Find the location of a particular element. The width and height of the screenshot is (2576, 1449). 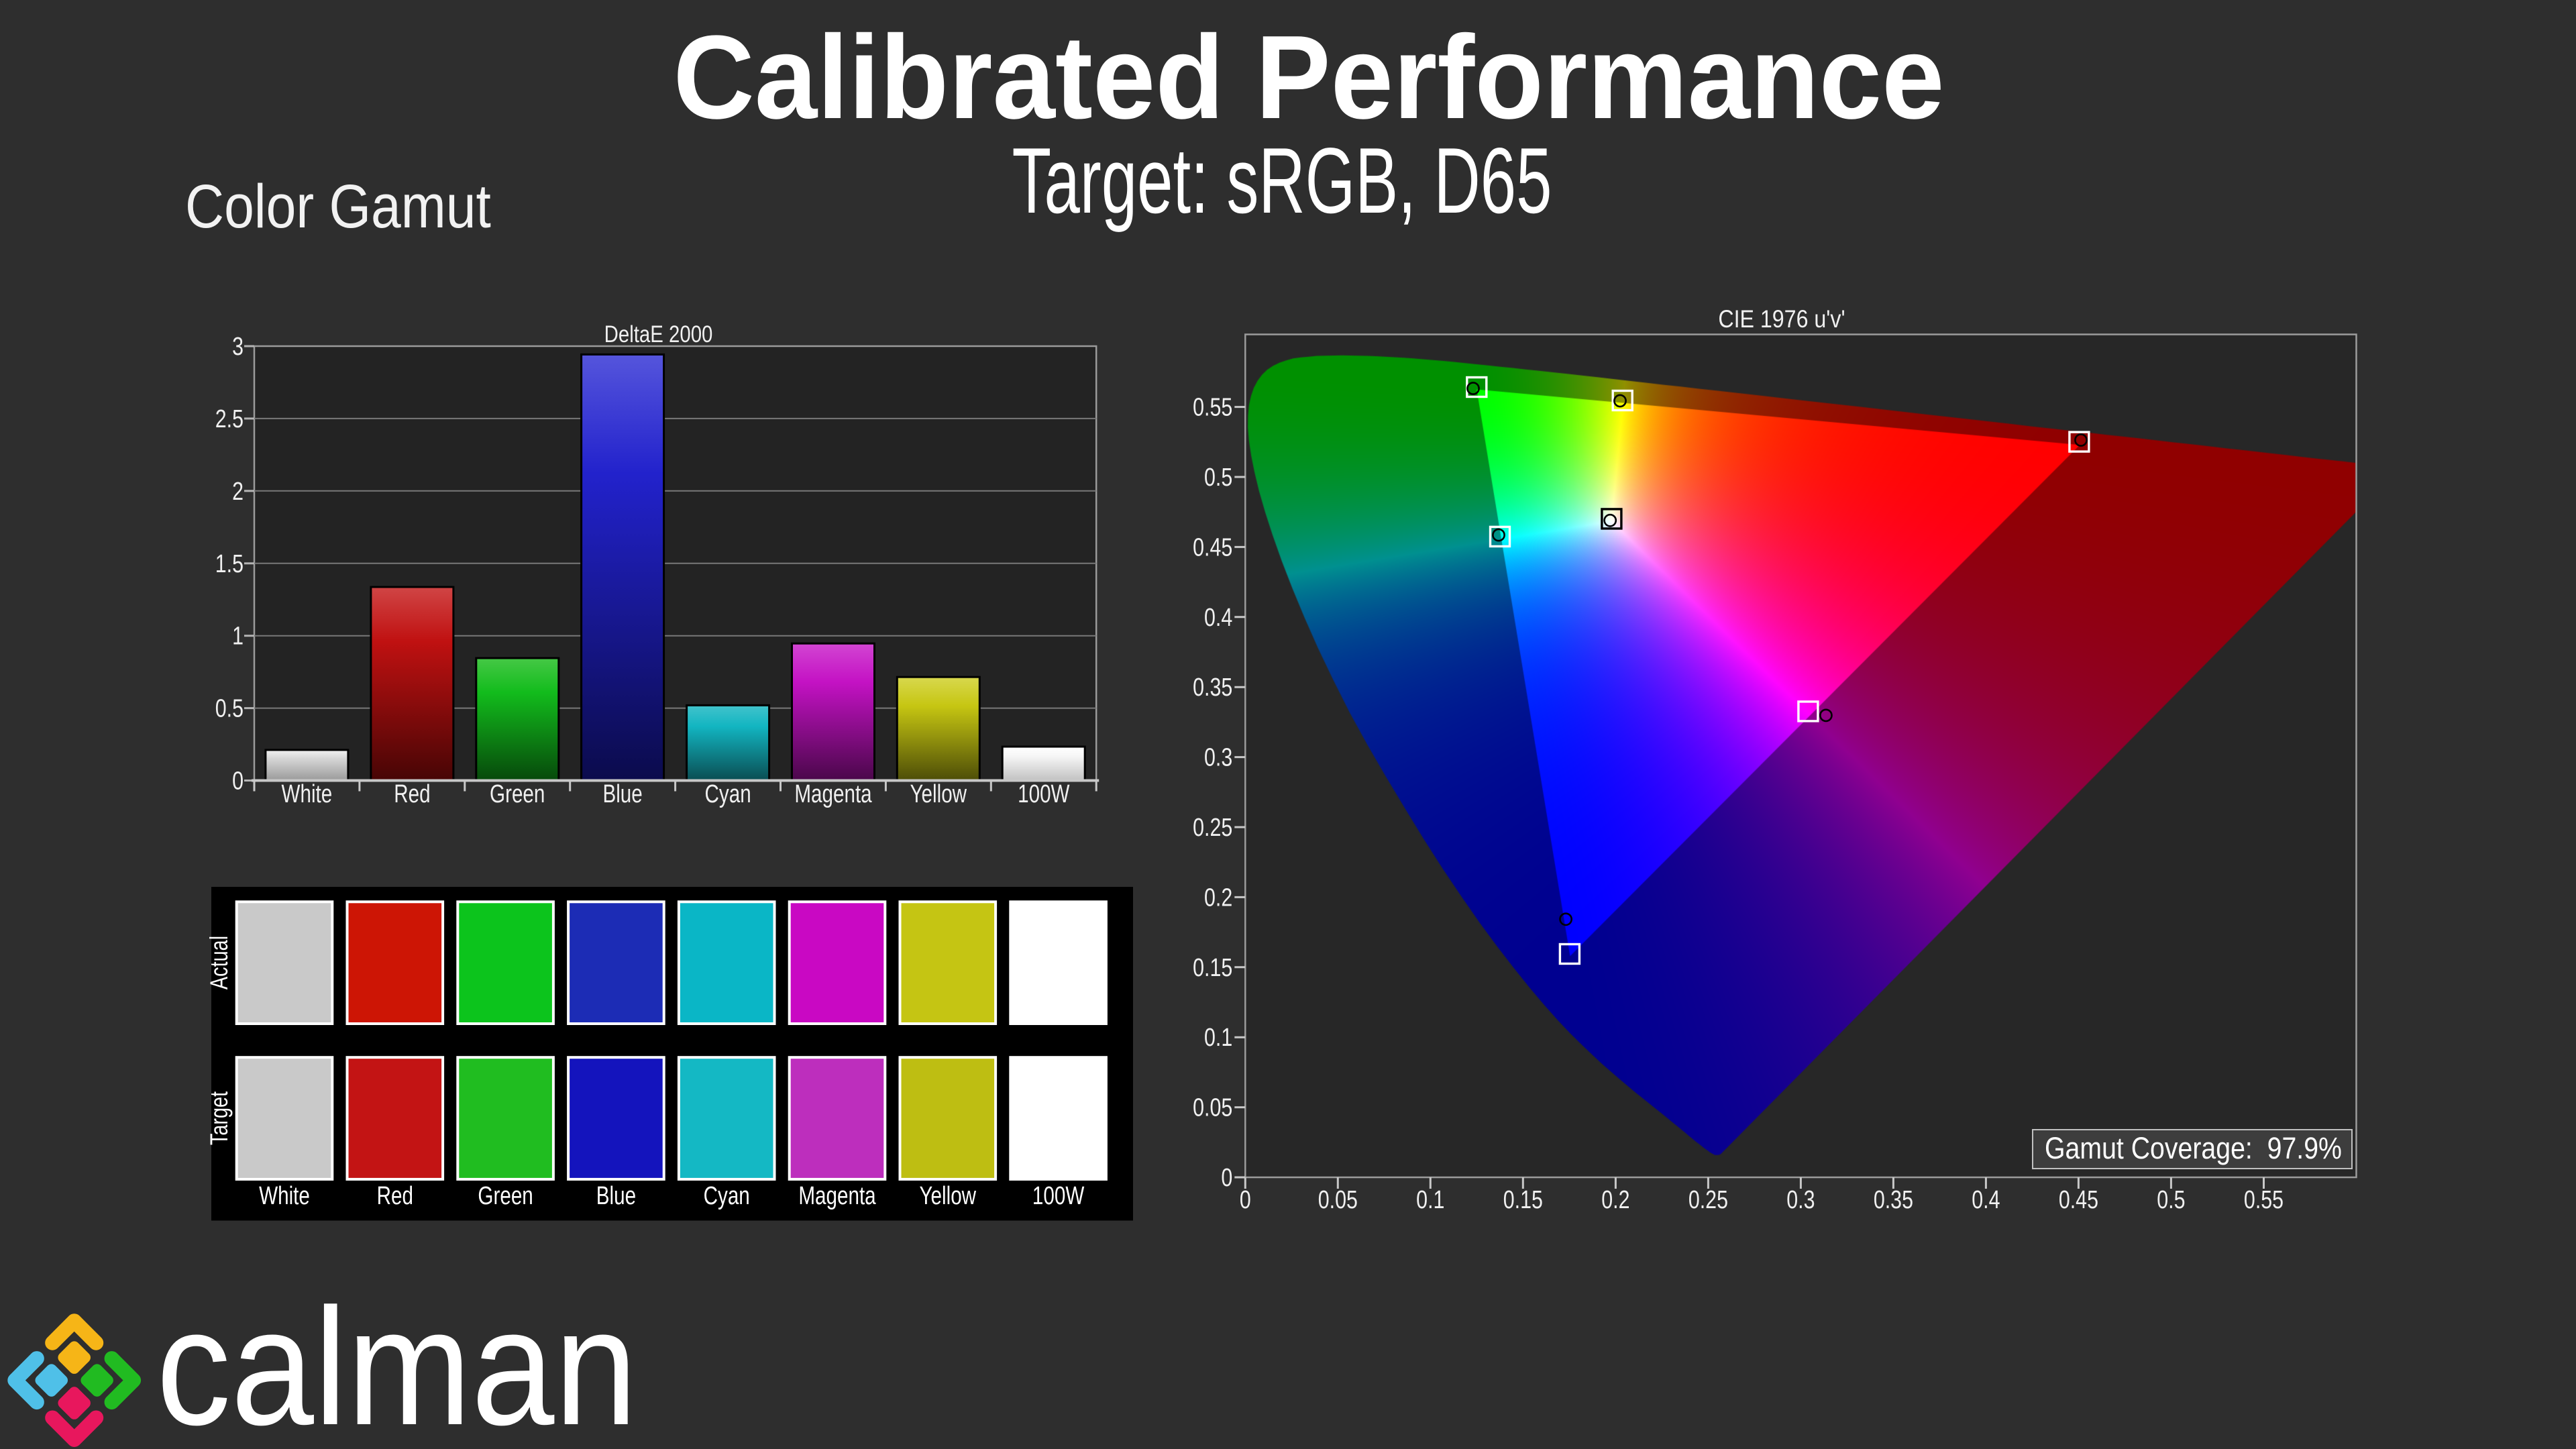

svg-text: 1.5 is located at coordinates (229, 564).